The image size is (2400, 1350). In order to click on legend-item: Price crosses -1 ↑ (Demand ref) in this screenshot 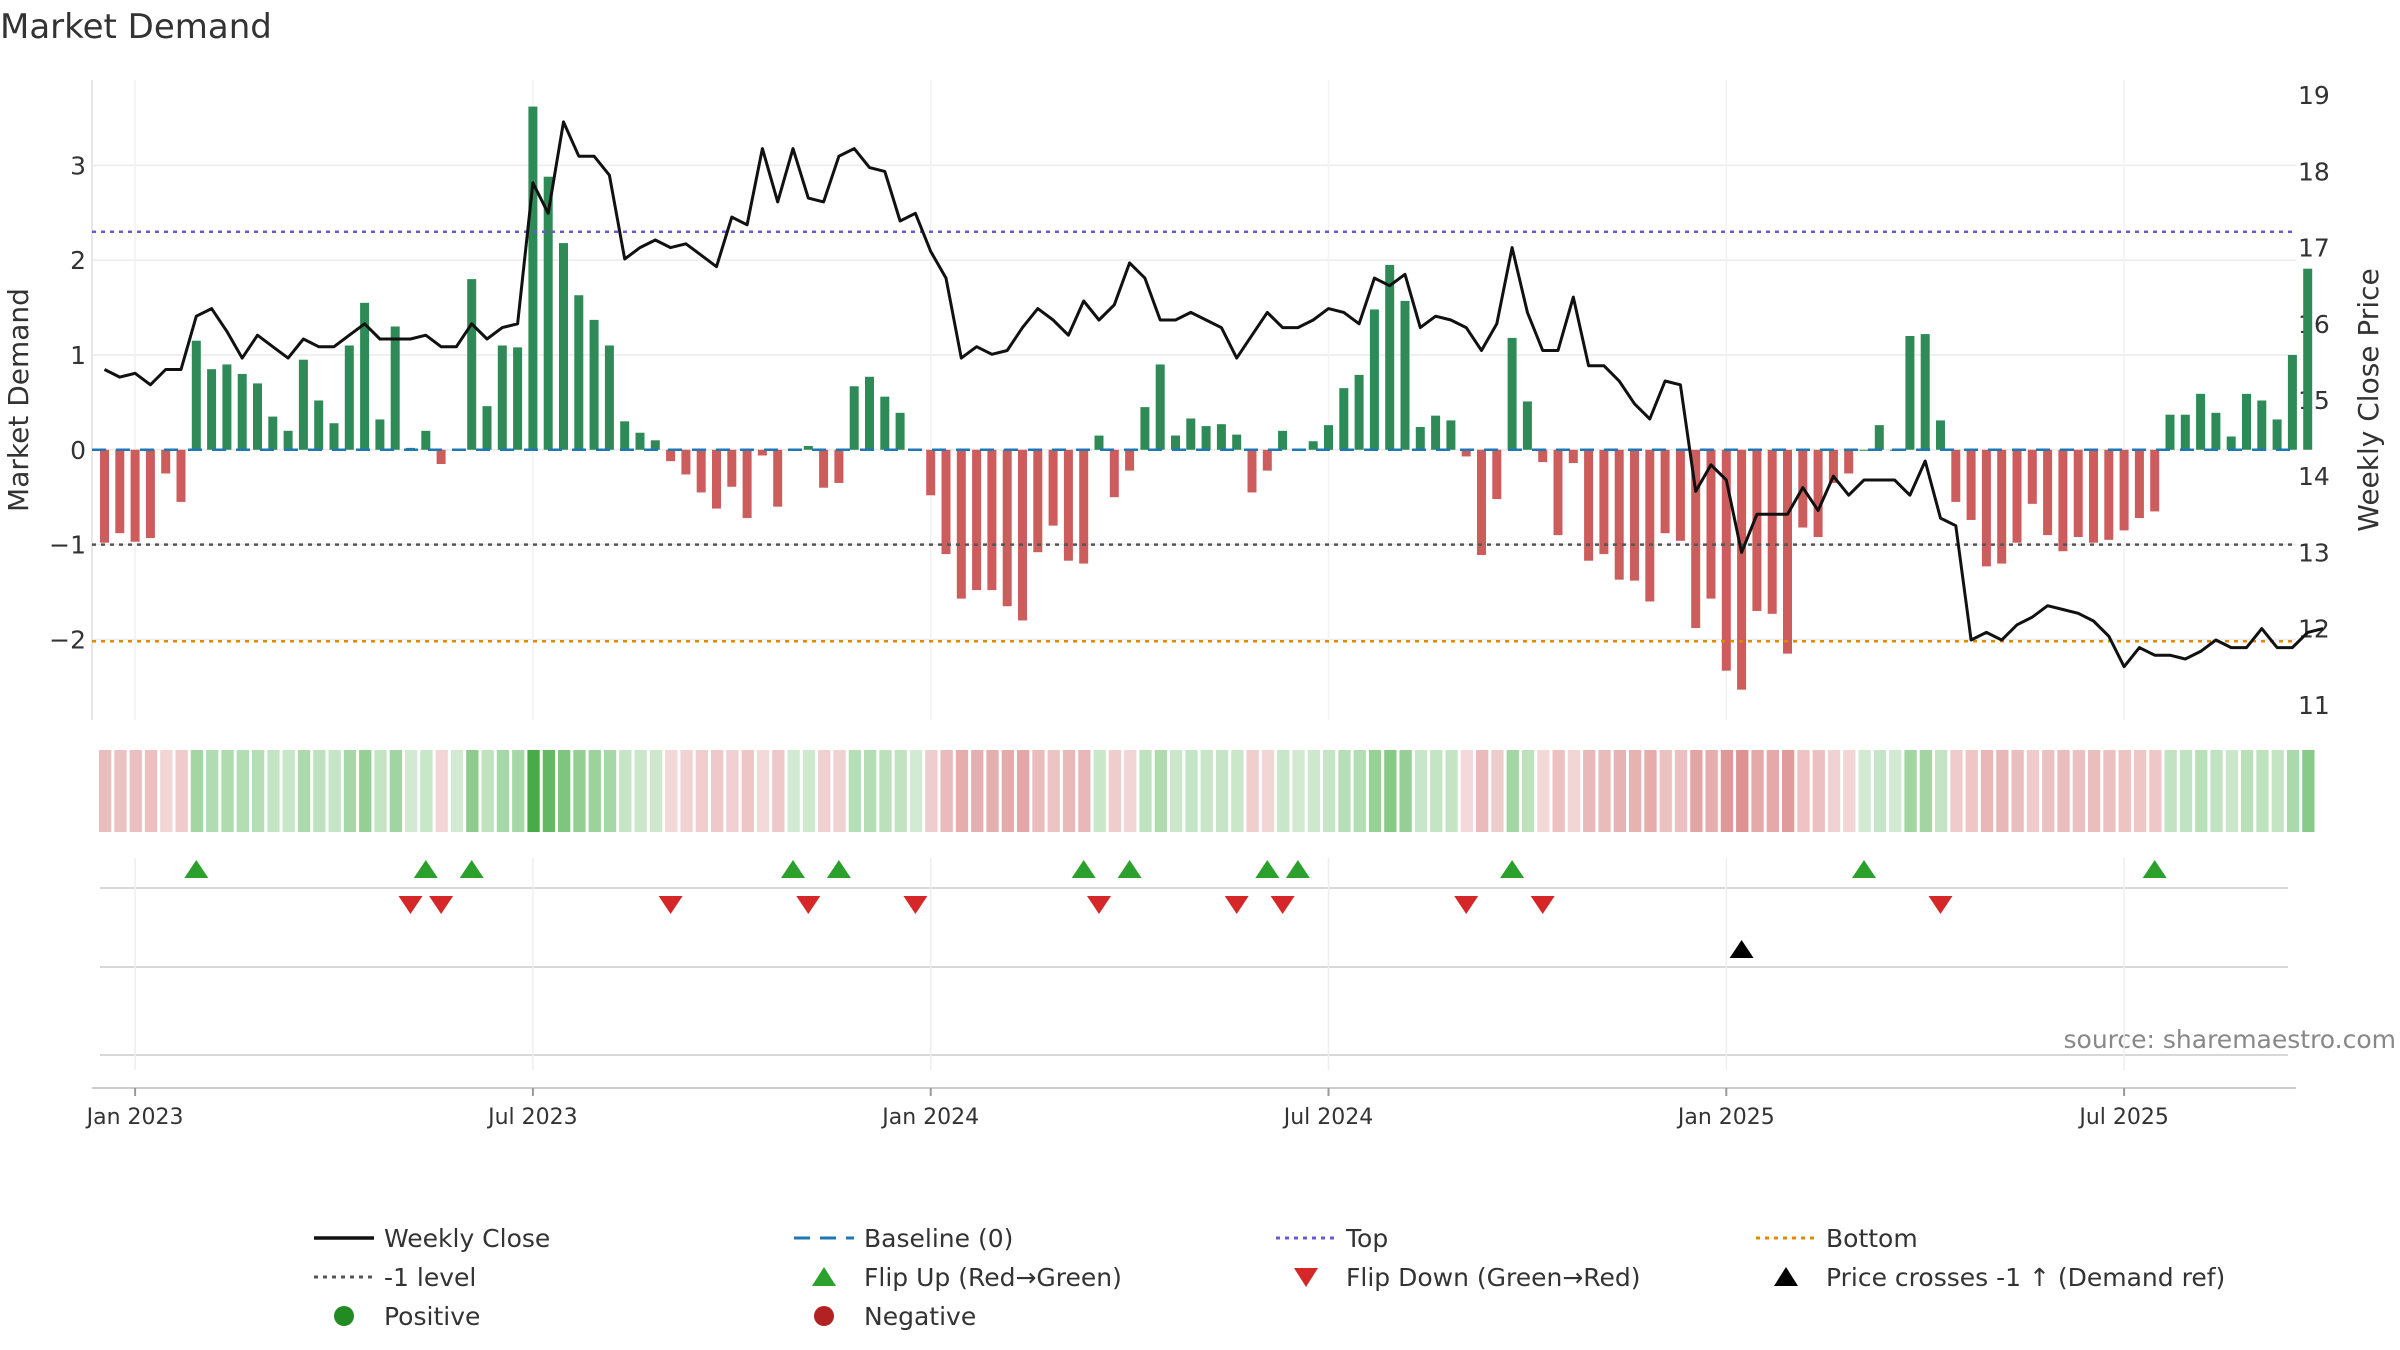, I will do `click(1999, 1277)`.